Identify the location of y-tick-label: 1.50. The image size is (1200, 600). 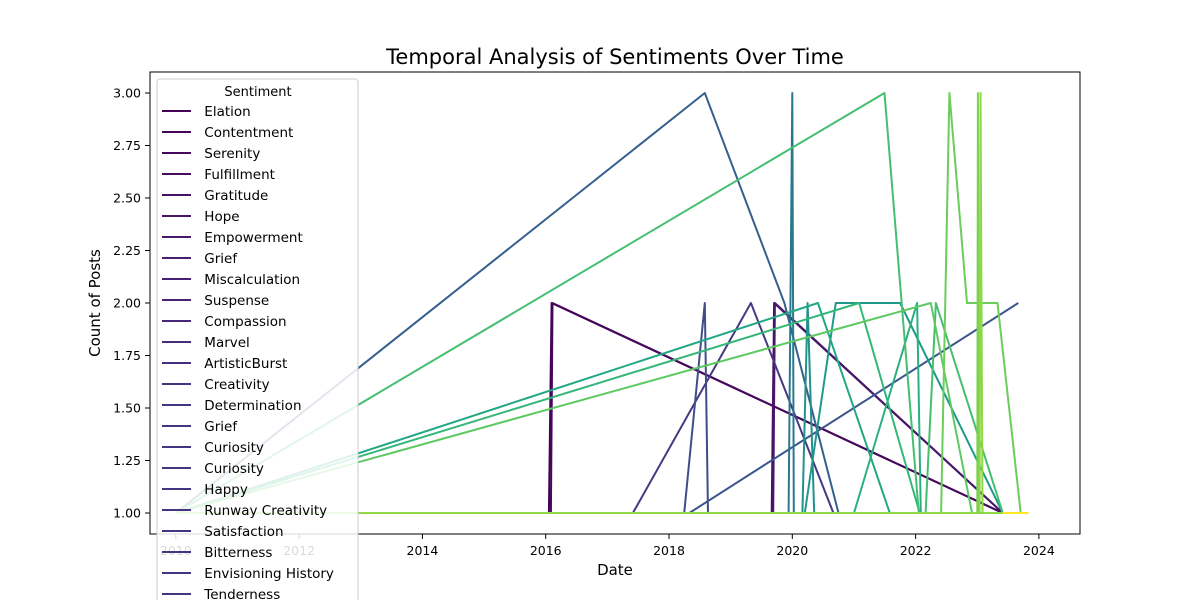
(127, 408).